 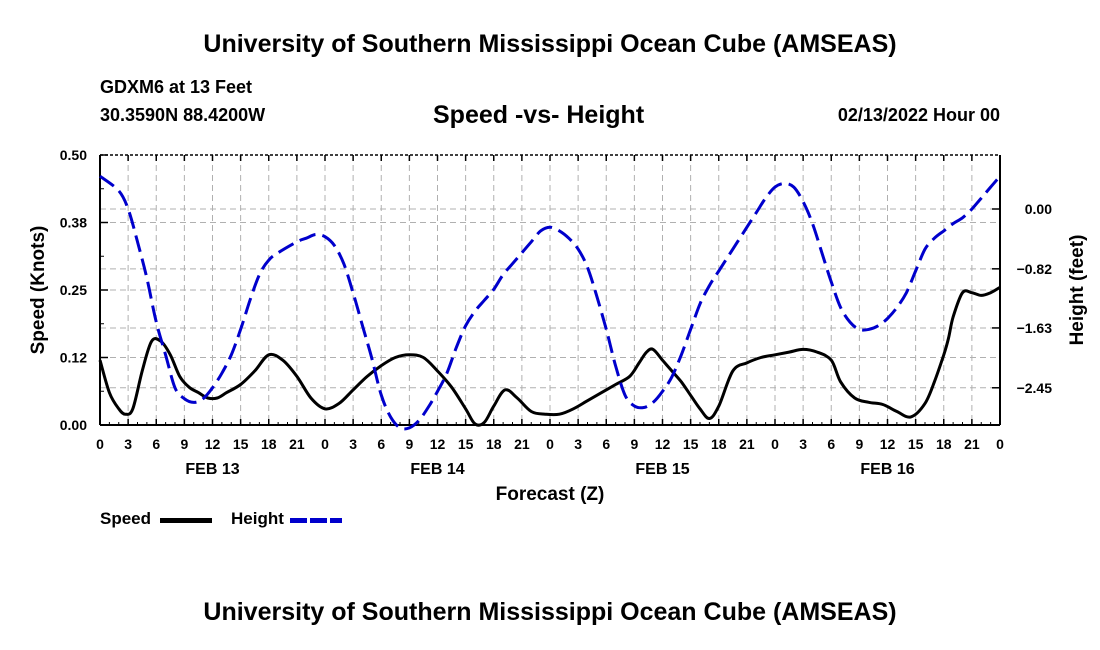 What do you see at coordinates (73, 290) in the screenshot?
I see `y-tick-label: 0.25` at bounding box center [73, 290].